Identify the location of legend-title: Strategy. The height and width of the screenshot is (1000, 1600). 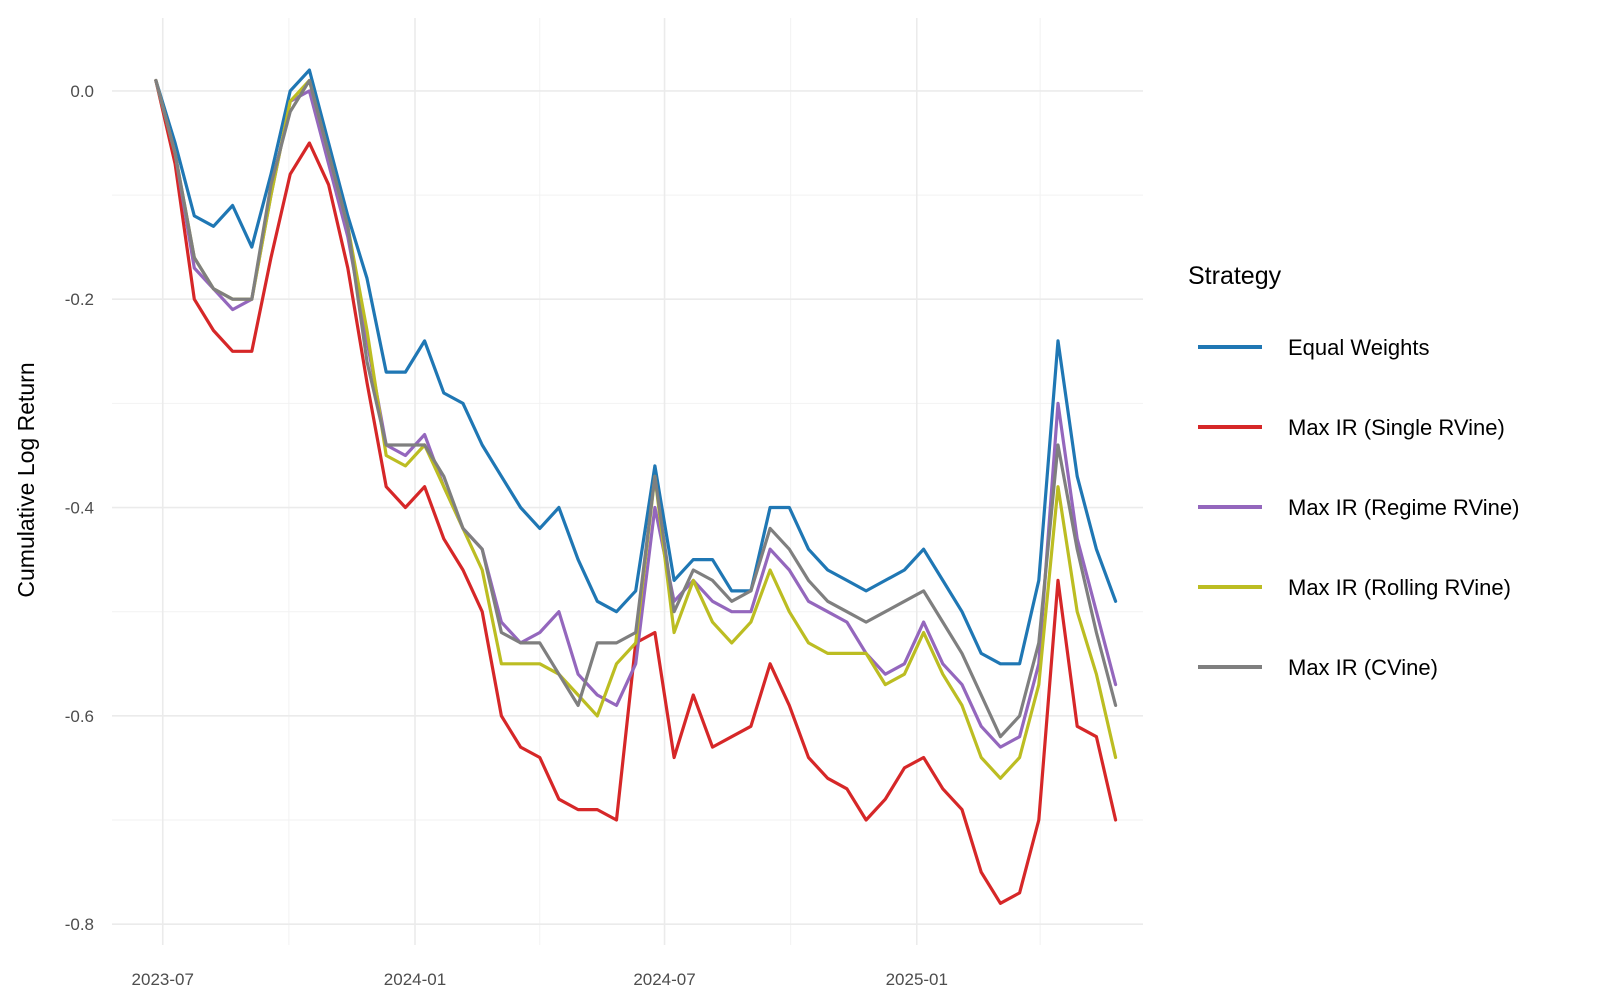
(1235, 276).